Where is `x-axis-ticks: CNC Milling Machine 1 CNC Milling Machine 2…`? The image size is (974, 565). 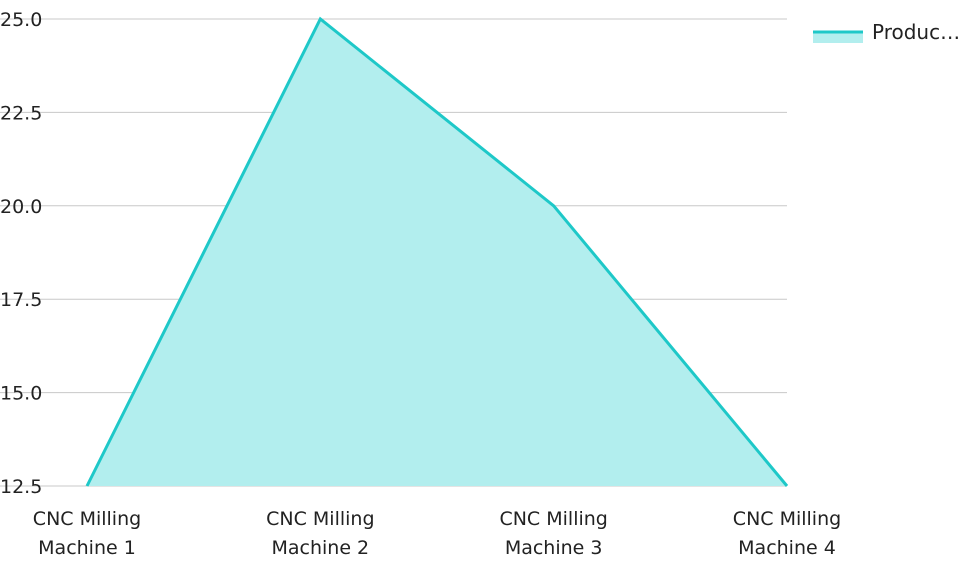
x-axis-ticks: CNC Milling Machine 1 CNC Milling Machine 2… is located at coordinates (437, 533).